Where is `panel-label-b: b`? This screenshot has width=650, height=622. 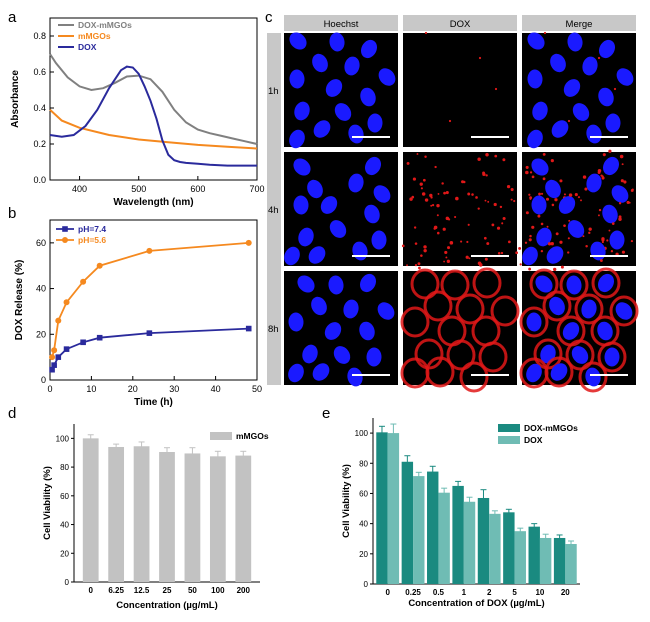
panel-label-b: b is located at coordinates (12, 213).